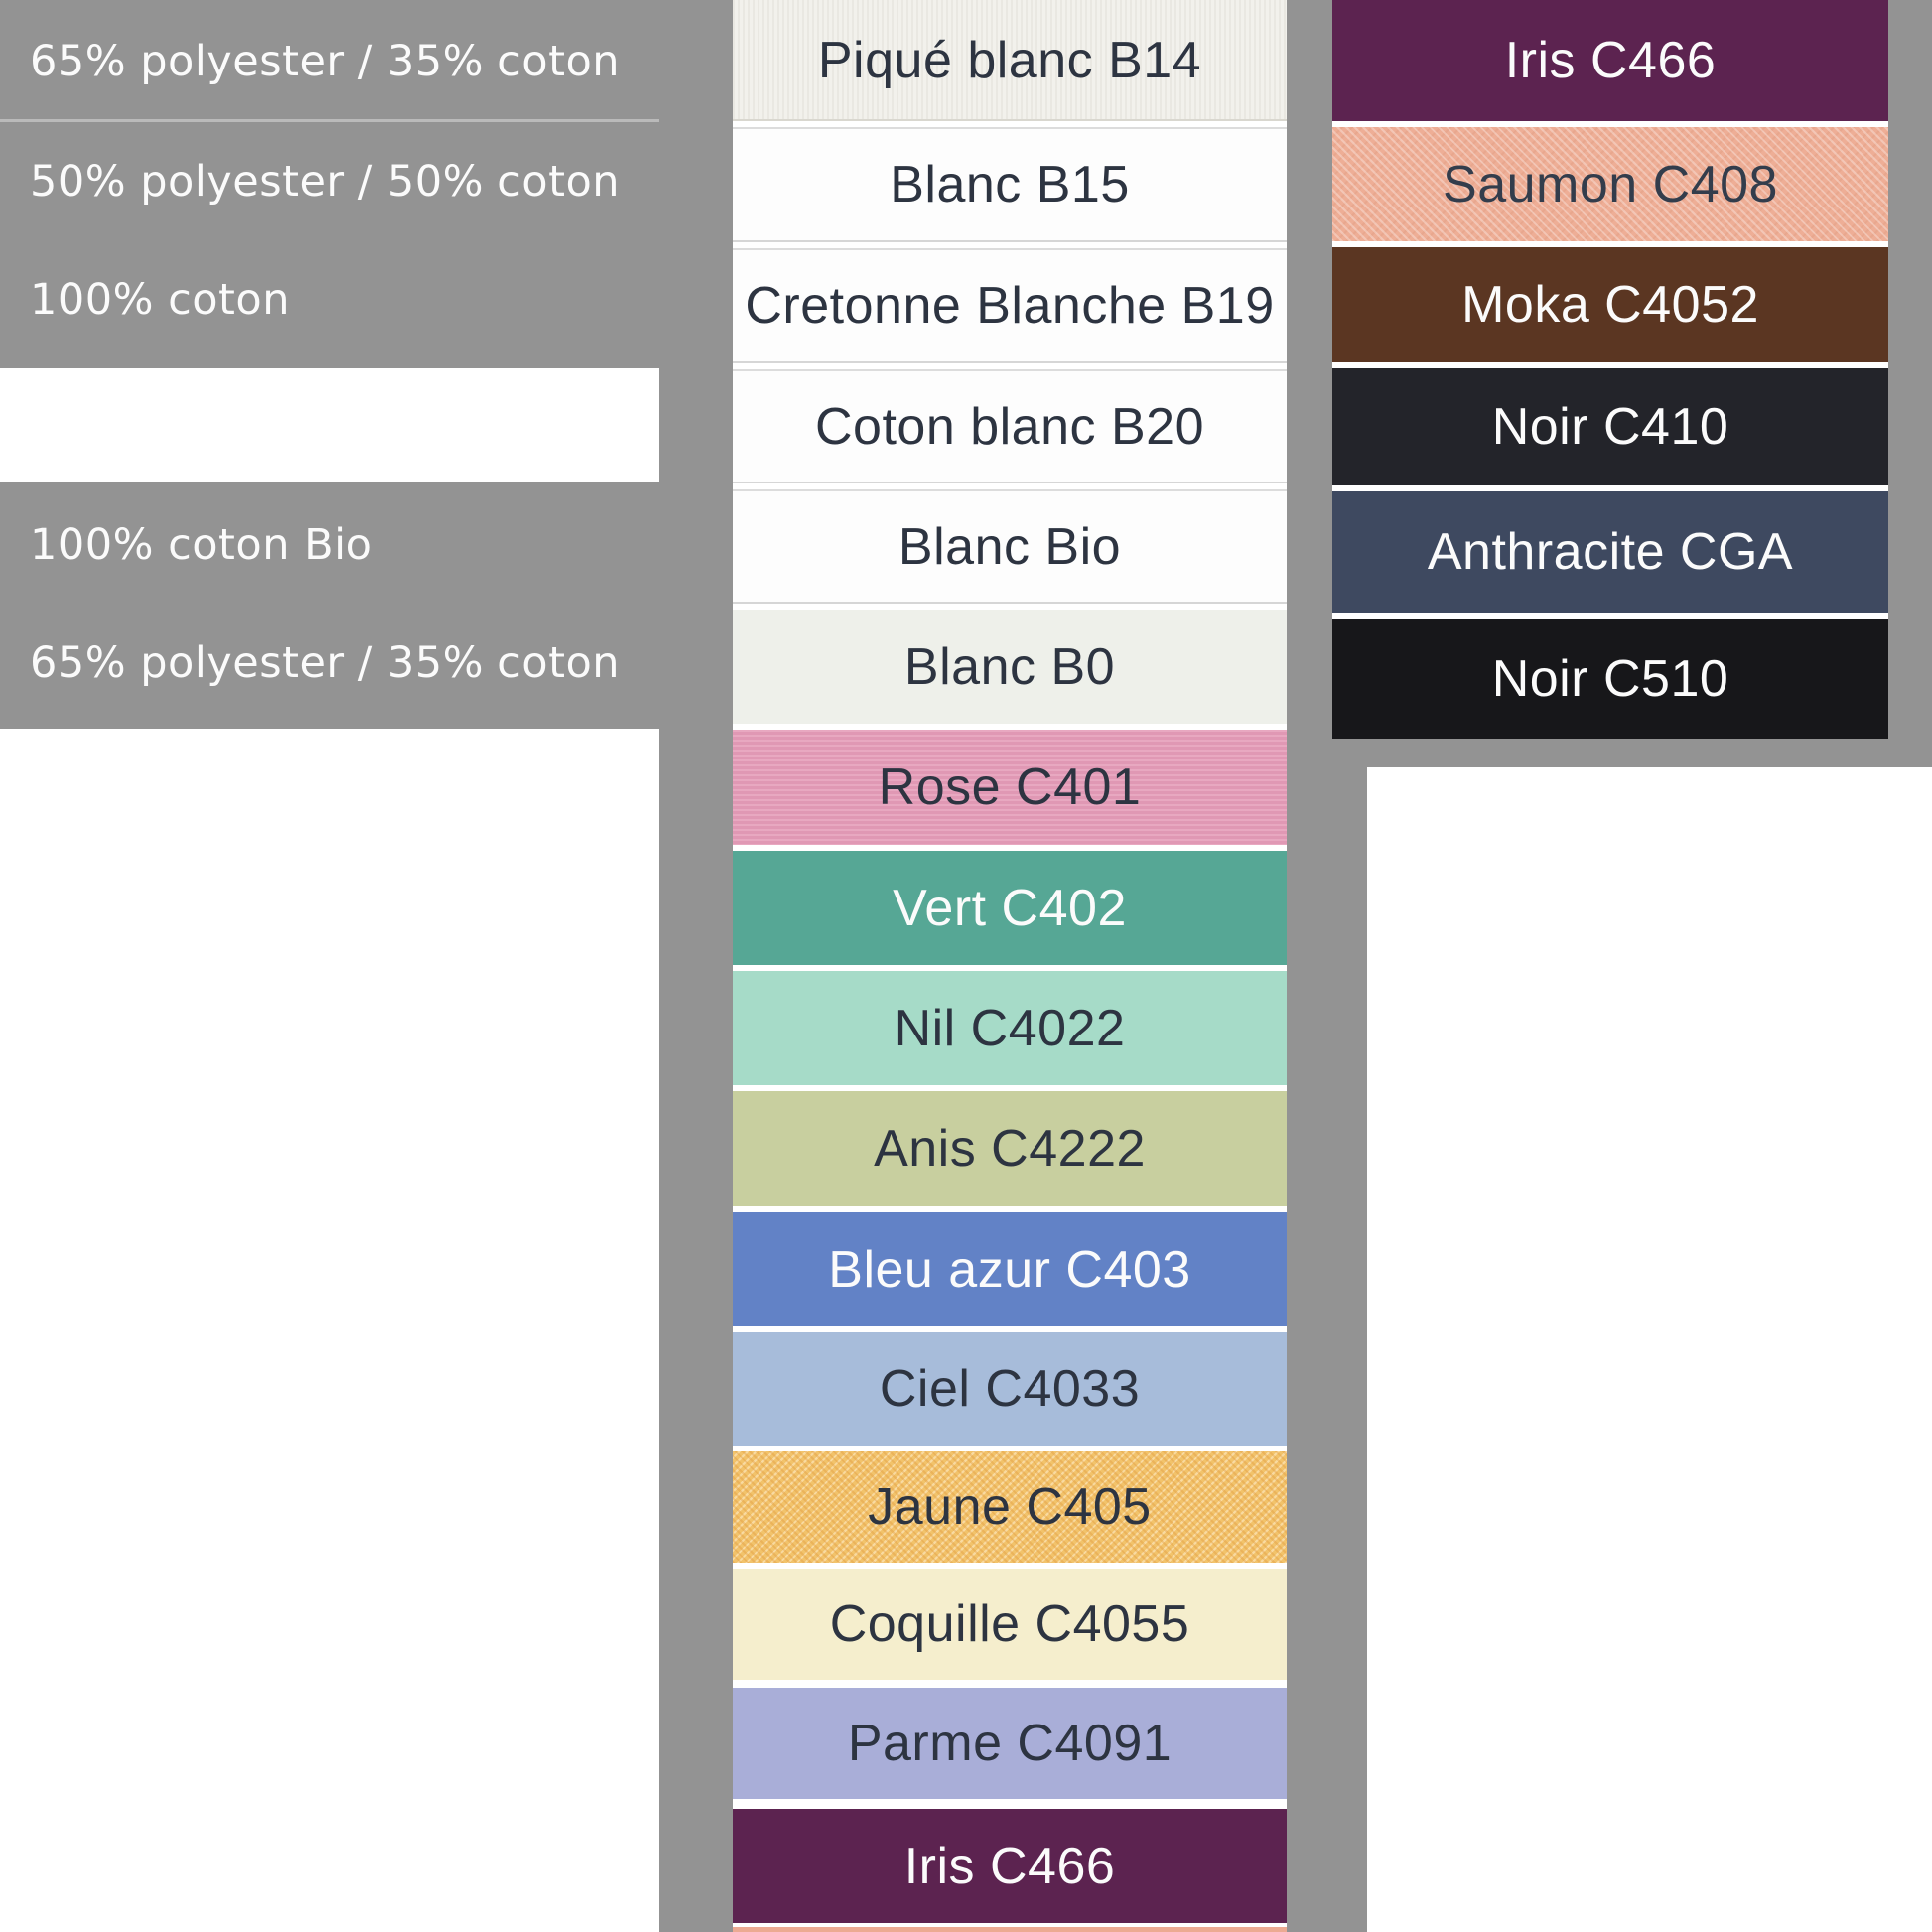 The image size is (1932, 1932). What do you see at coordinates (1610, 426) in the screenshot?
I see `swatch-noir-c410: Noir C410` at bounding box center [1610, 426].